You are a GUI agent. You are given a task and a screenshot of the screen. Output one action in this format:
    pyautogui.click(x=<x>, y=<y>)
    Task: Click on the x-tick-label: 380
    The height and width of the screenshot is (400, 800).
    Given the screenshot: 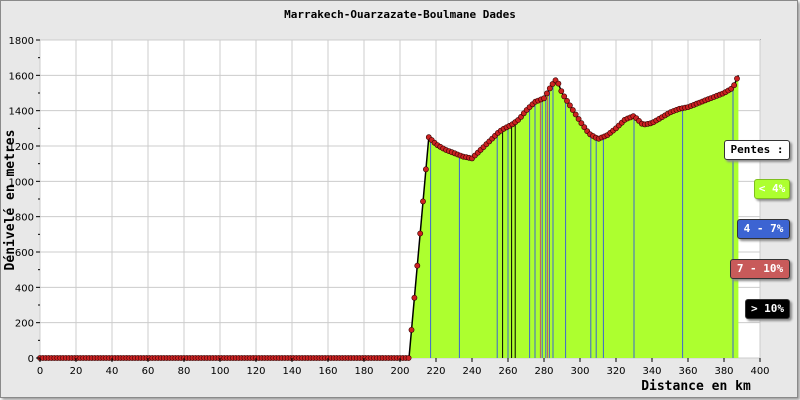 What is the action you would take?
    pyautogui.click(x=723, y=371)
    